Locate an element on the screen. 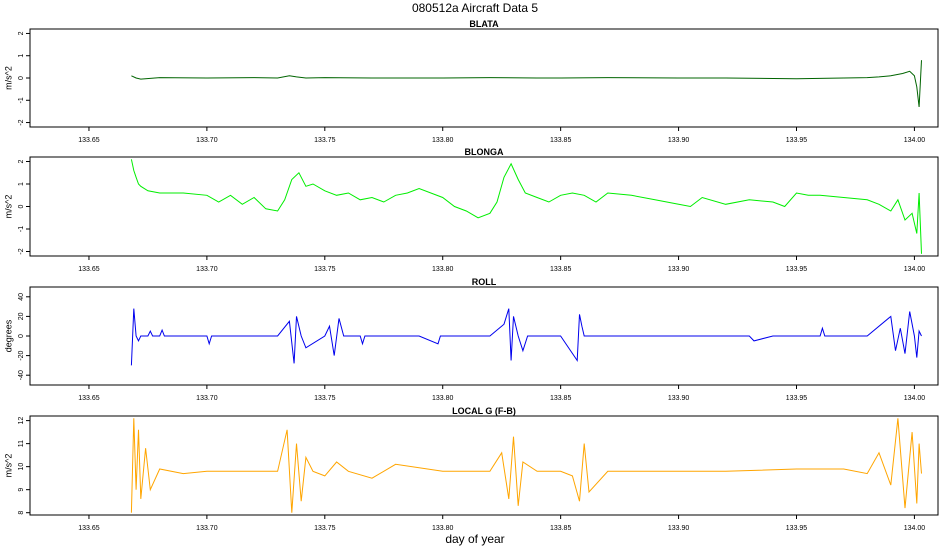 The width and height of the screenshot is (950, 550). y-tick-label: 8 is located at coordinates (21, 513).